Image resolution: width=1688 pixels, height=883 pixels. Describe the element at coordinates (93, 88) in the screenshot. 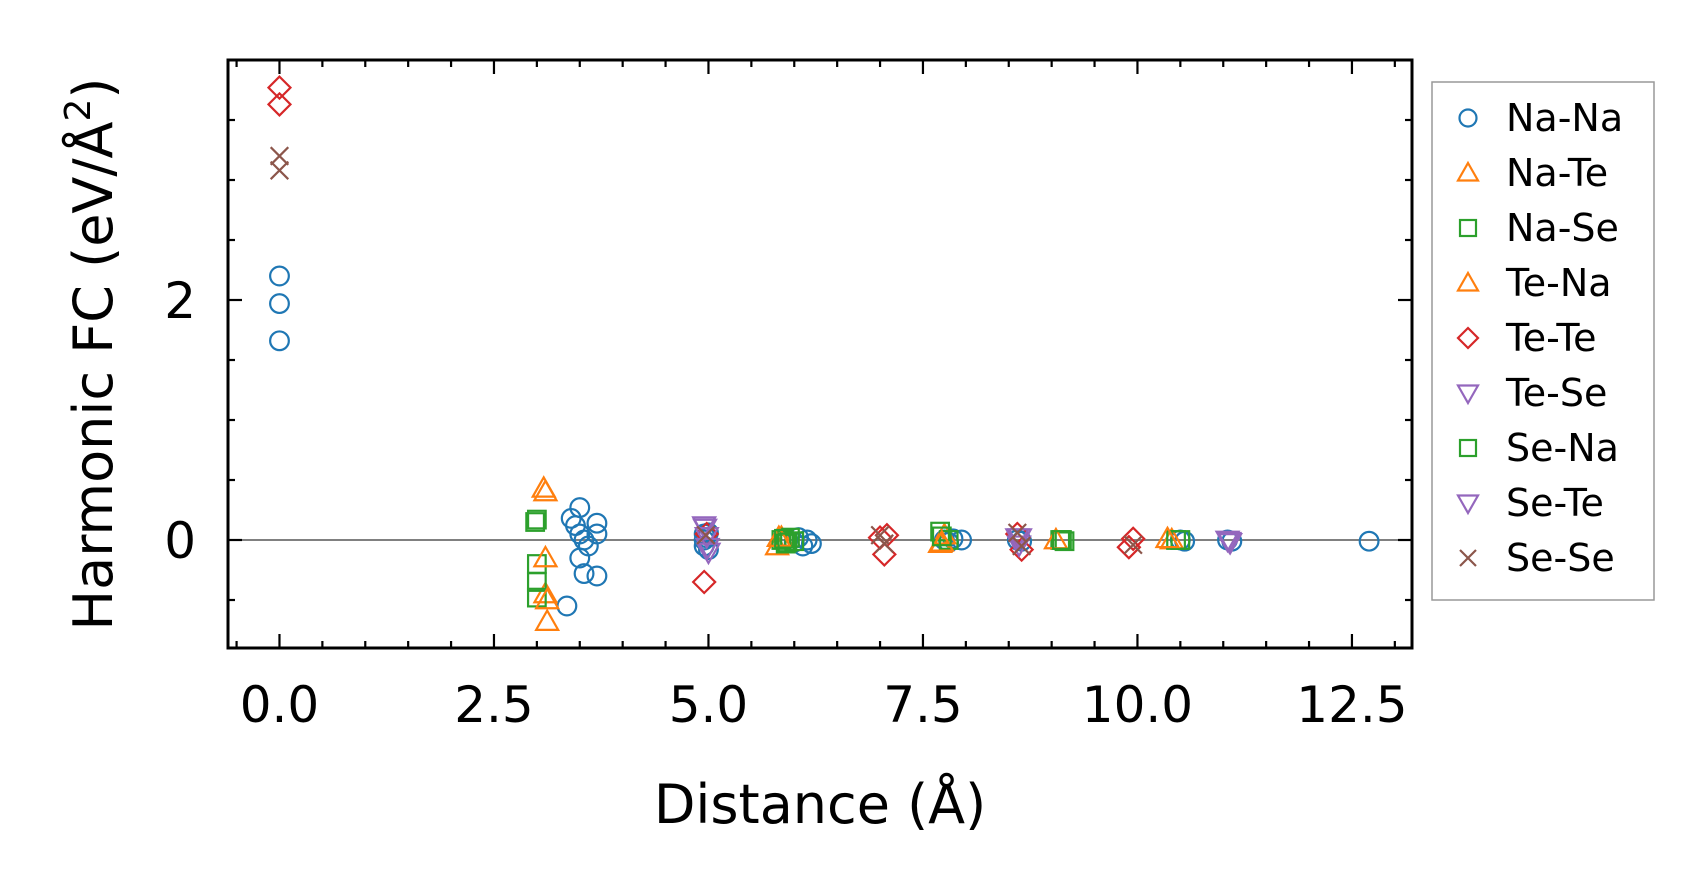

I see `y-axis-label-close: )` at that location.